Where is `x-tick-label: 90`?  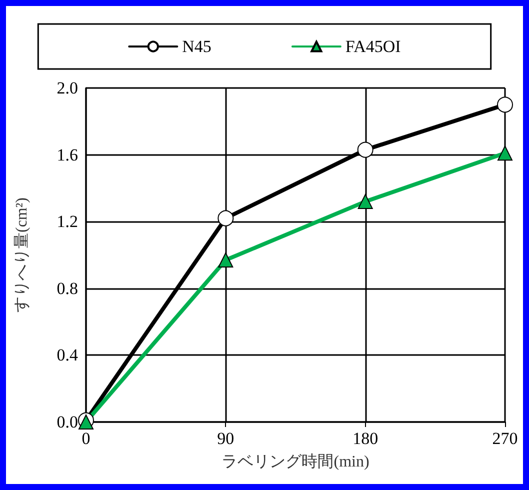
x-tick-label: 90 is located at coordinates (225, 438).